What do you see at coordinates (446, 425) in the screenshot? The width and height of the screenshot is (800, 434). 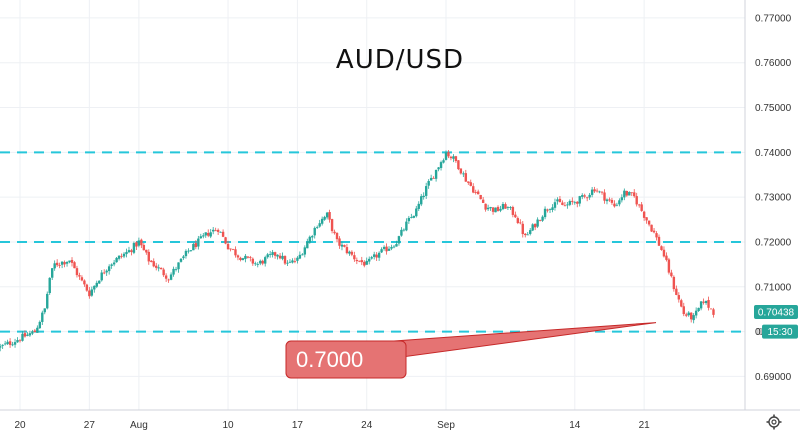 I see `x-tick-label: Sep` at bounding box center [446, 425].